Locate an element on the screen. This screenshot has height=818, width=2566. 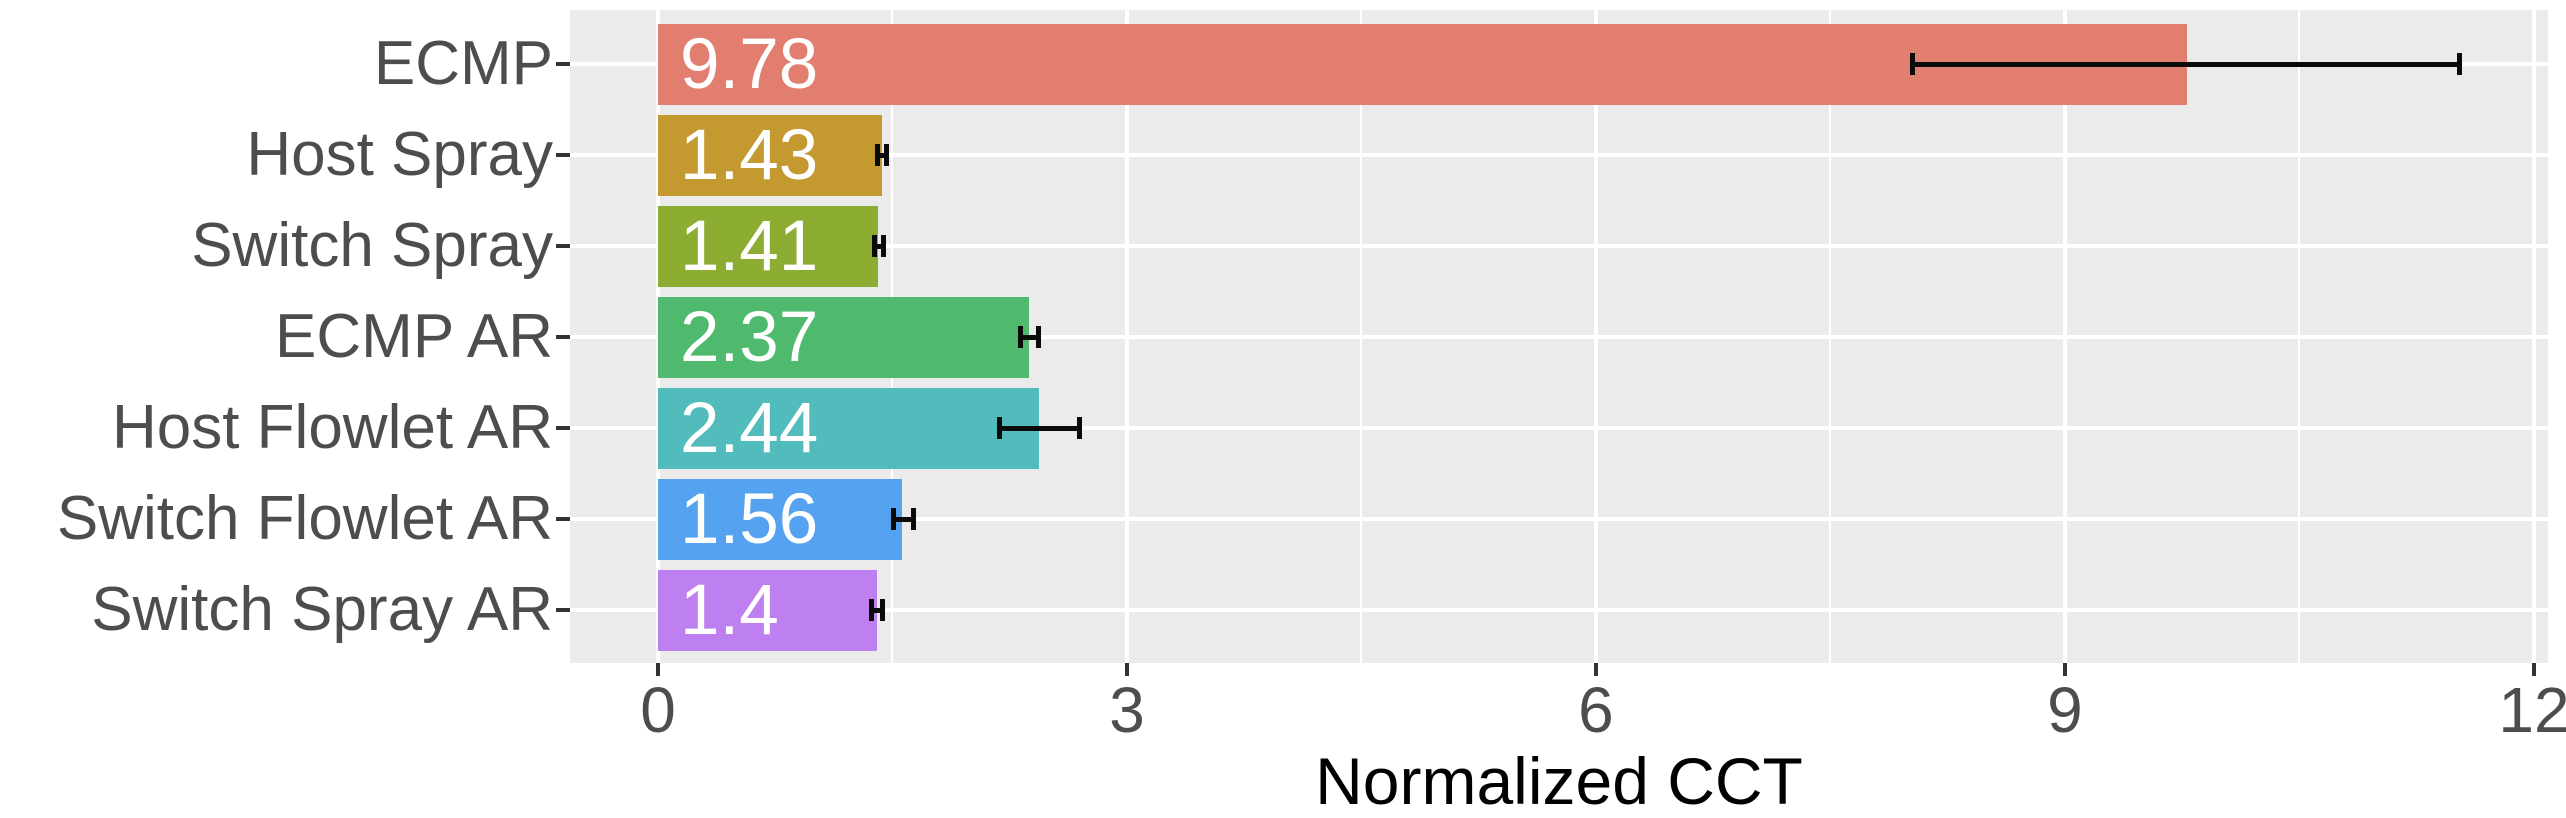
y-axis-label: Switch Spray is located at coordinates (372, 245).